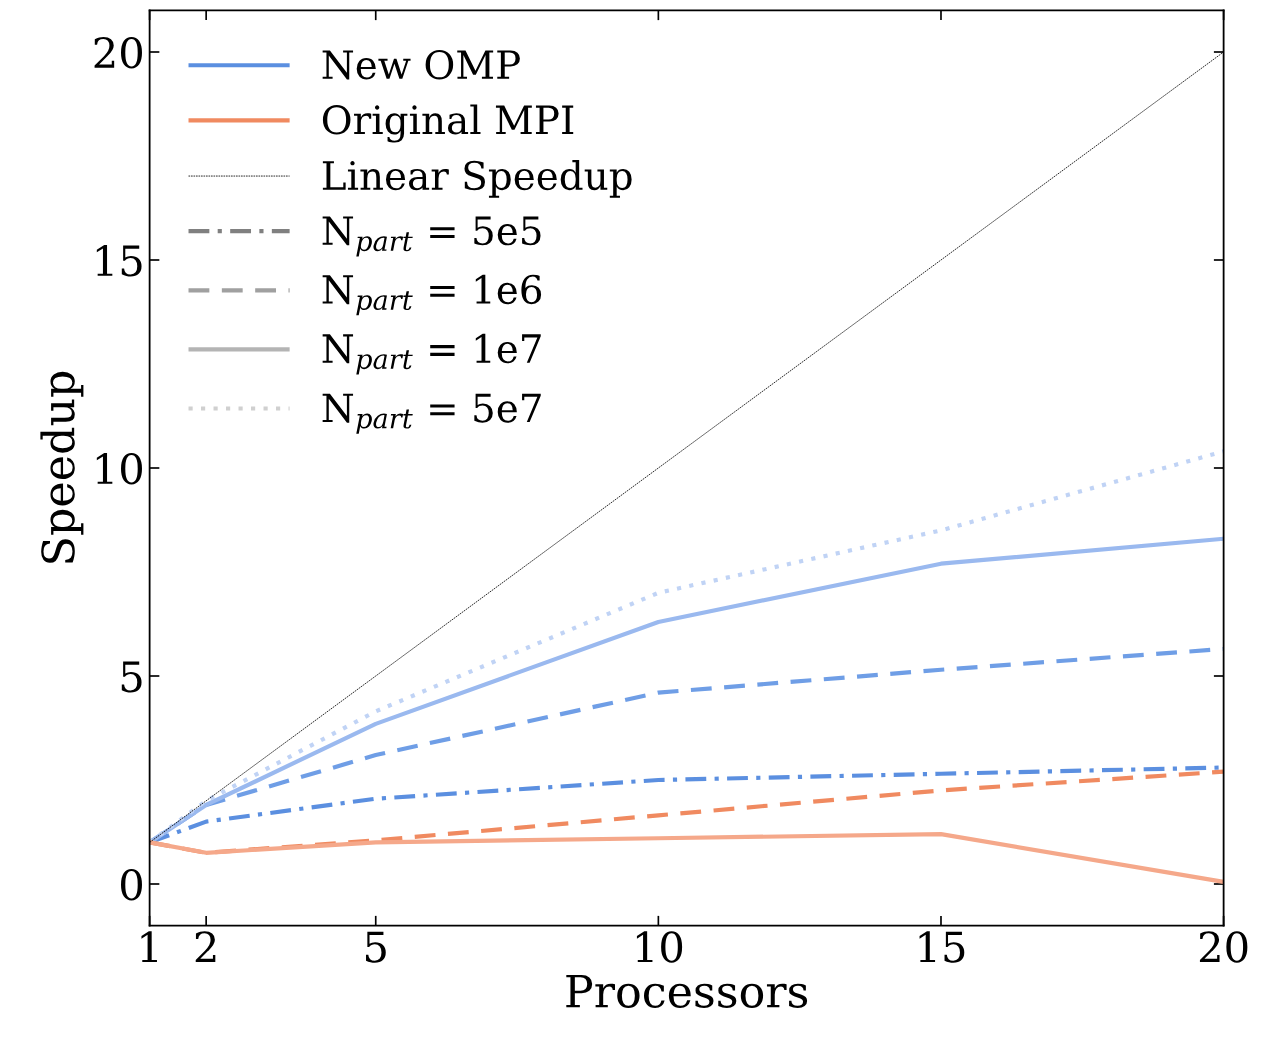  What do you see at coordinates (62, 467) in the screenshot?
I see `y-axis-title: Speedup` at bounding box center [62, 467].